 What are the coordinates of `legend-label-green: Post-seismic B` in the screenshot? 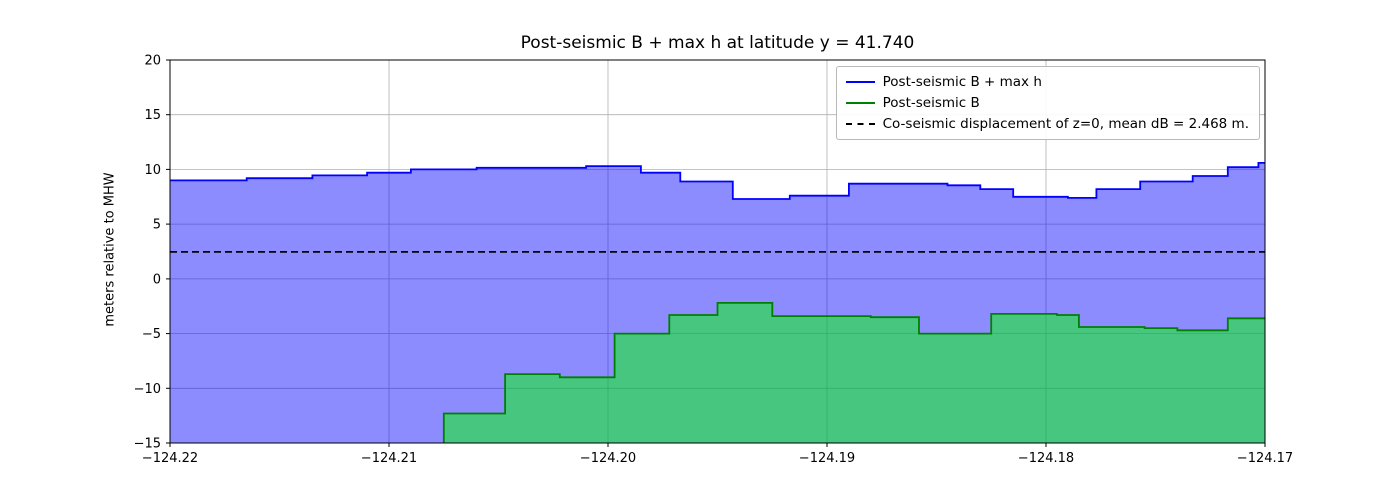 It's located at (931, 103).